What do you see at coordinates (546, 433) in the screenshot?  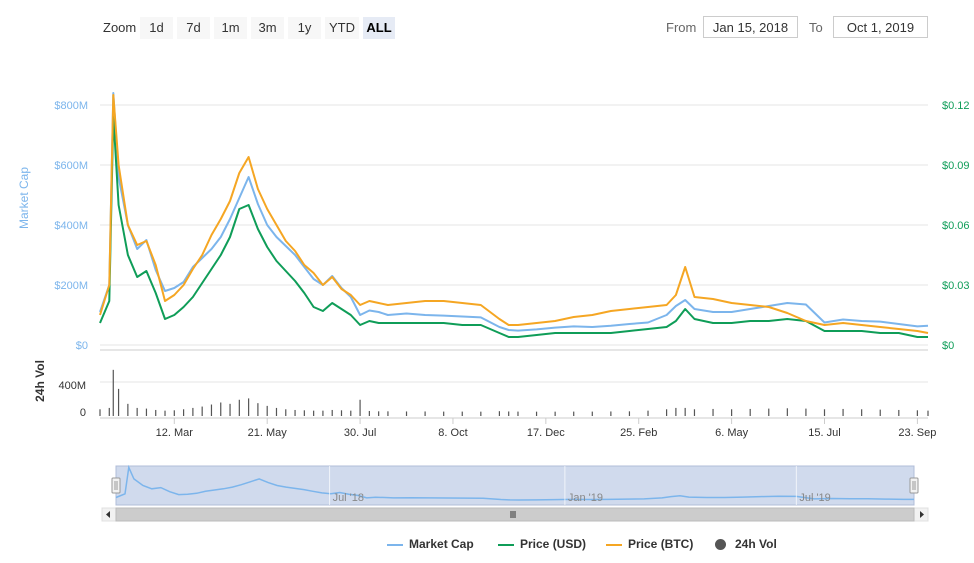 I see `x-tick-label: 17. Dec` at bounding box center [546, 433].